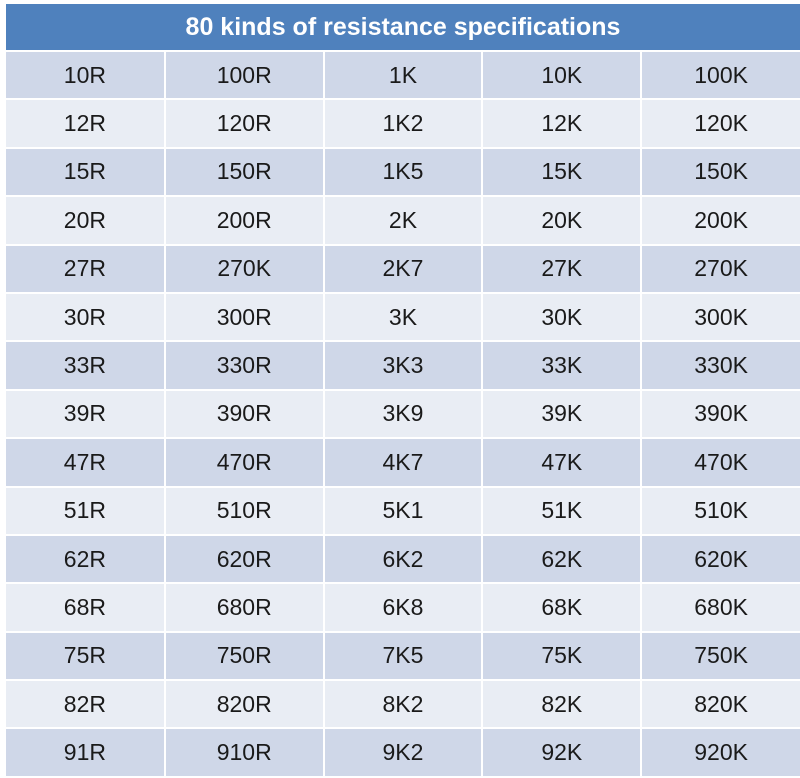  I want to click on table-cell: 1K2, so click(403, 124).